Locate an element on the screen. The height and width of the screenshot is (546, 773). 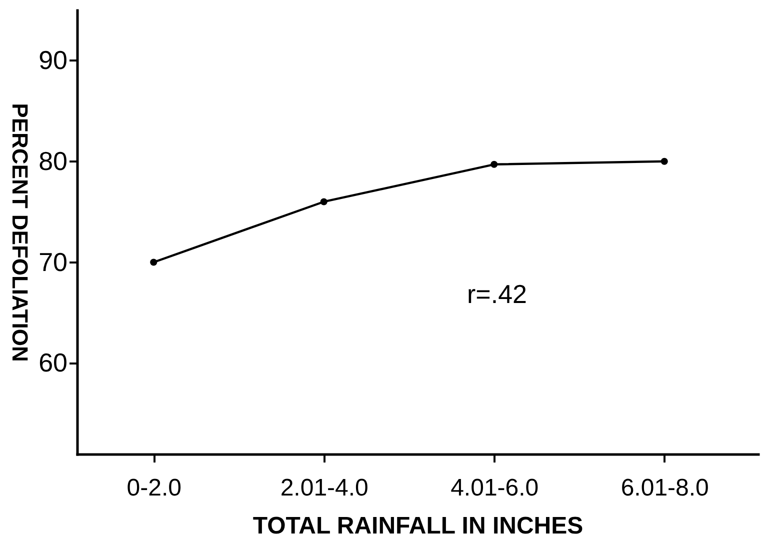
x-tick-label: 6.01-8.0 is located at coordinates (664, 488).